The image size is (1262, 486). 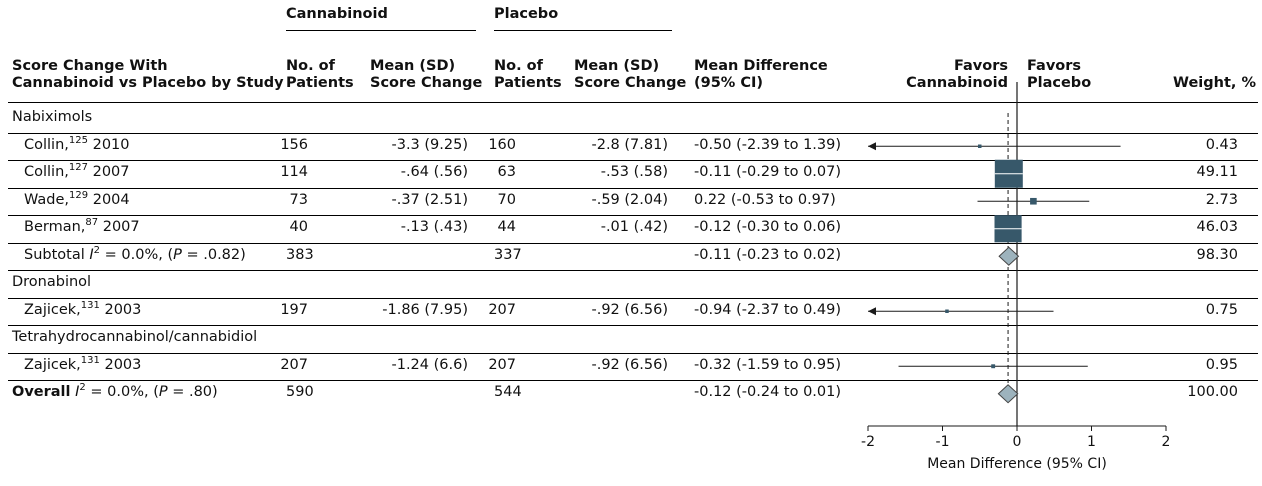 What do you see at coordinates (298, 227) in the screenshot?
I see `n-cannabinoid: 40` at bounding box center [298, 227].